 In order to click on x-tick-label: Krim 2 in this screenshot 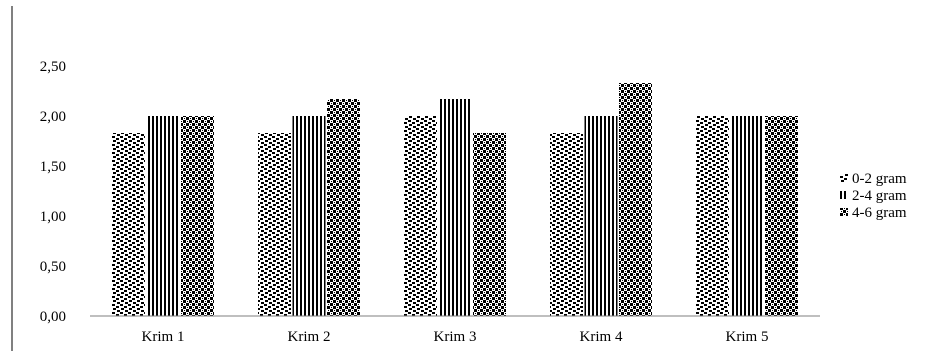, I will do `click(309, 337)`.